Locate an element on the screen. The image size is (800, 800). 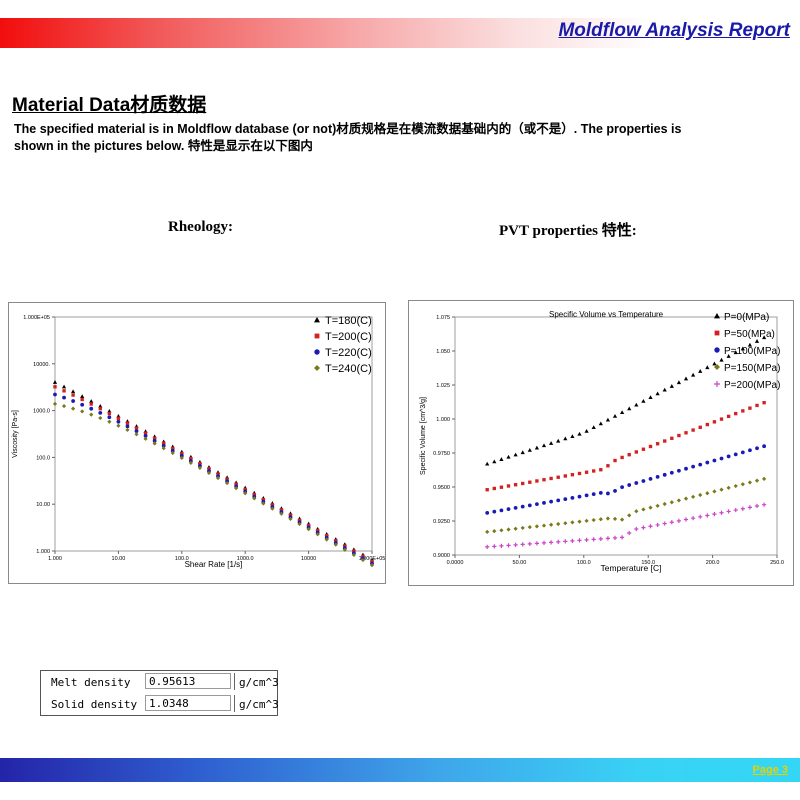
y-tick-label: 1.025 is located at coordinates (443, 386).